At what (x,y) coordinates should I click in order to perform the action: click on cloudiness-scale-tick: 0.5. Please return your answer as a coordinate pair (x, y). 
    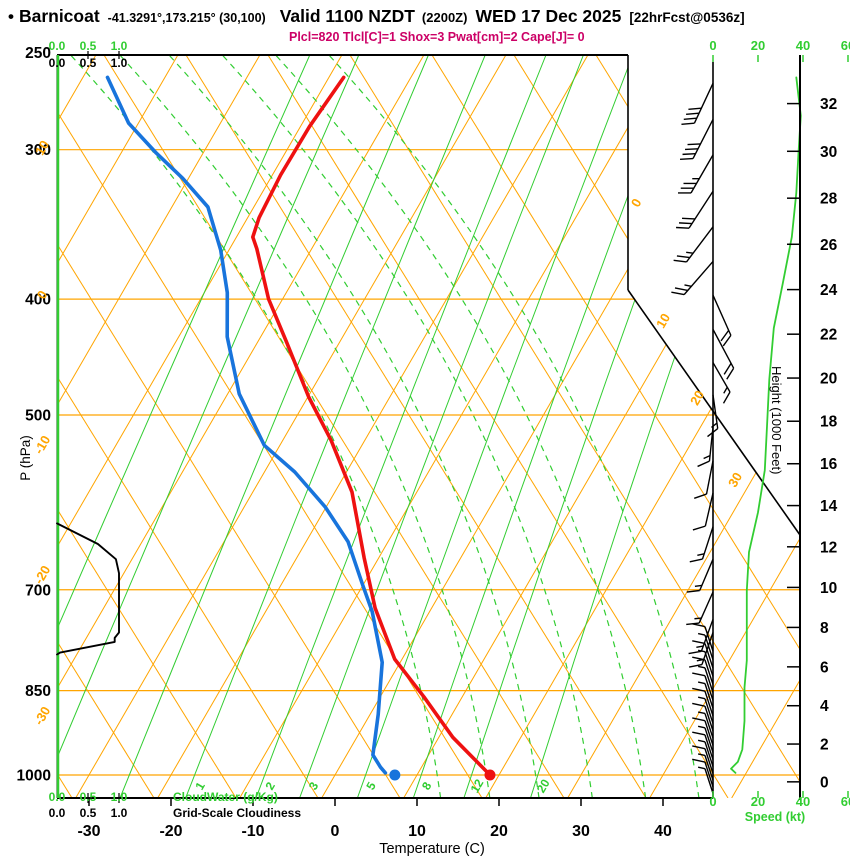
    Looking at the image, I should click on (88, 63).